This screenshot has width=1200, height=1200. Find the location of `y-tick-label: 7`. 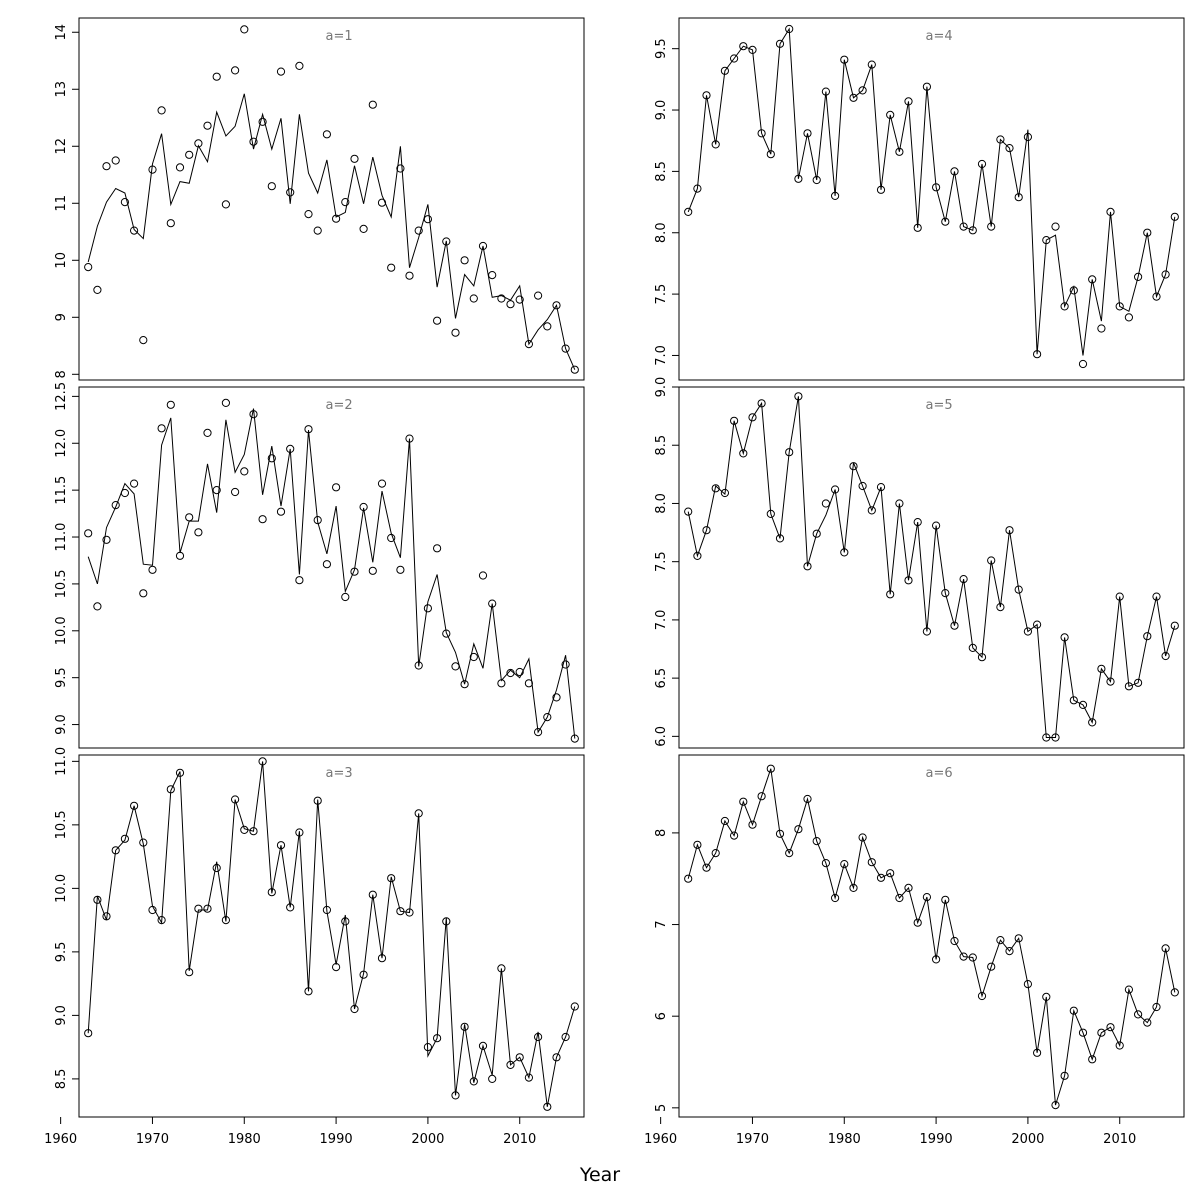

y-tick-label: 7 is located at coordinates (661, 924).